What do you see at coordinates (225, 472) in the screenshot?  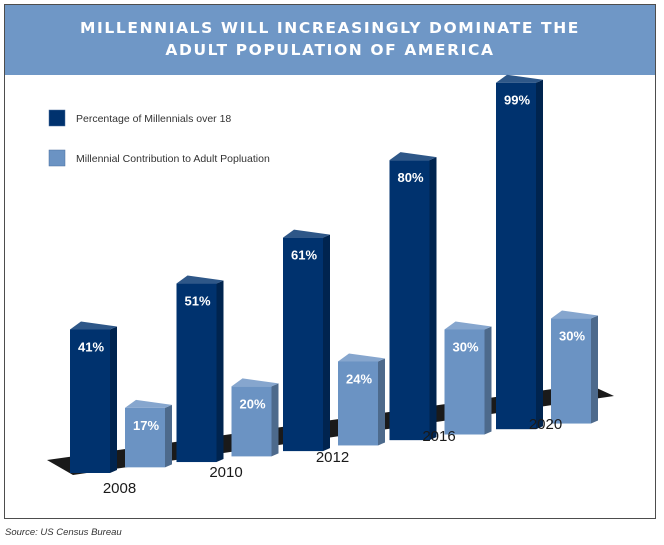 I see `x-tick-label-2010: 2010` at bounding box center [225, 472].